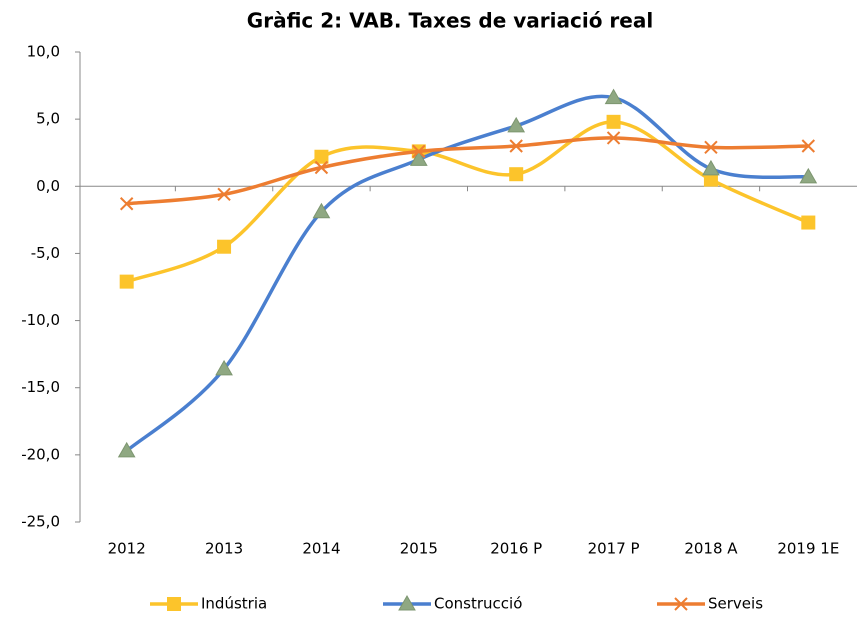 The width and height of the screenshot is (857, 618). Describe the element at coordinates (450, 21) in the screenshot. I see `chart-title: Gràfic 2: VAB. Taxes de variació real` at that location.